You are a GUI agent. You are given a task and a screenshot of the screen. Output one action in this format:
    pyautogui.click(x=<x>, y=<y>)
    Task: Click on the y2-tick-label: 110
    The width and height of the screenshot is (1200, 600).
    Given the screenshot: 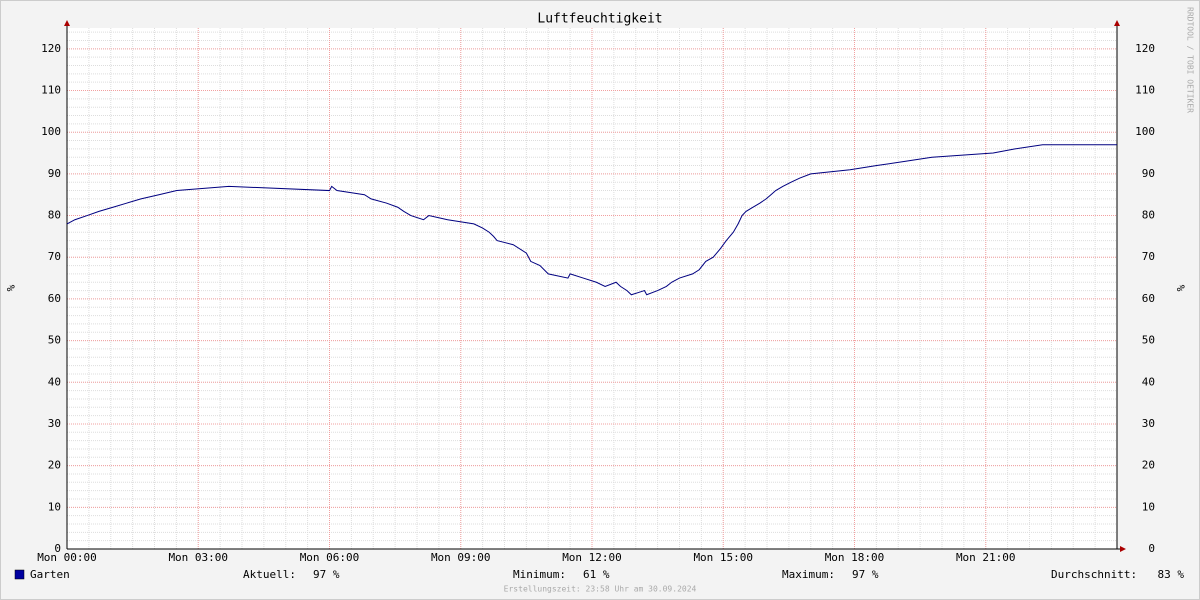 What is the action you would take?
    pyautogui.click(x=1145, y=90)
    